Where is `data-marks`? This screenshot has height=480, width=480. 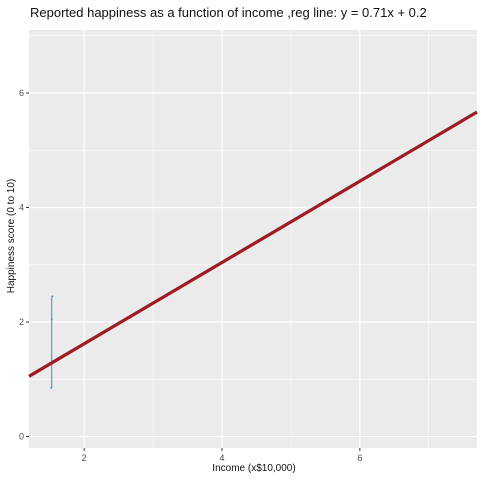
data-marks is located at coordinates (52, 342).